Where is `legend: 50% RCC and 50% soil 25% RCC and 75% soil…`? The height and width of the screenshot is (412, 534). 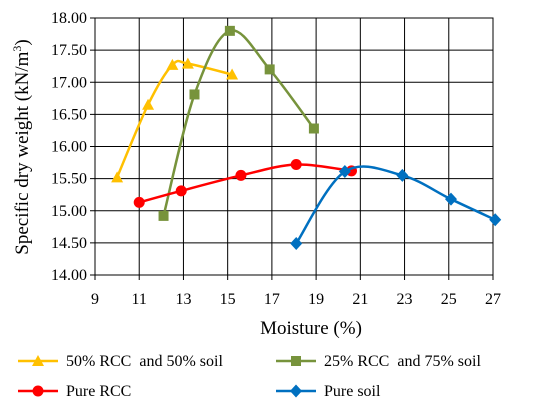
legend: 50% RCC and 50% soil 25% RCC and 75% soil… is located at coordinates (249, 376).